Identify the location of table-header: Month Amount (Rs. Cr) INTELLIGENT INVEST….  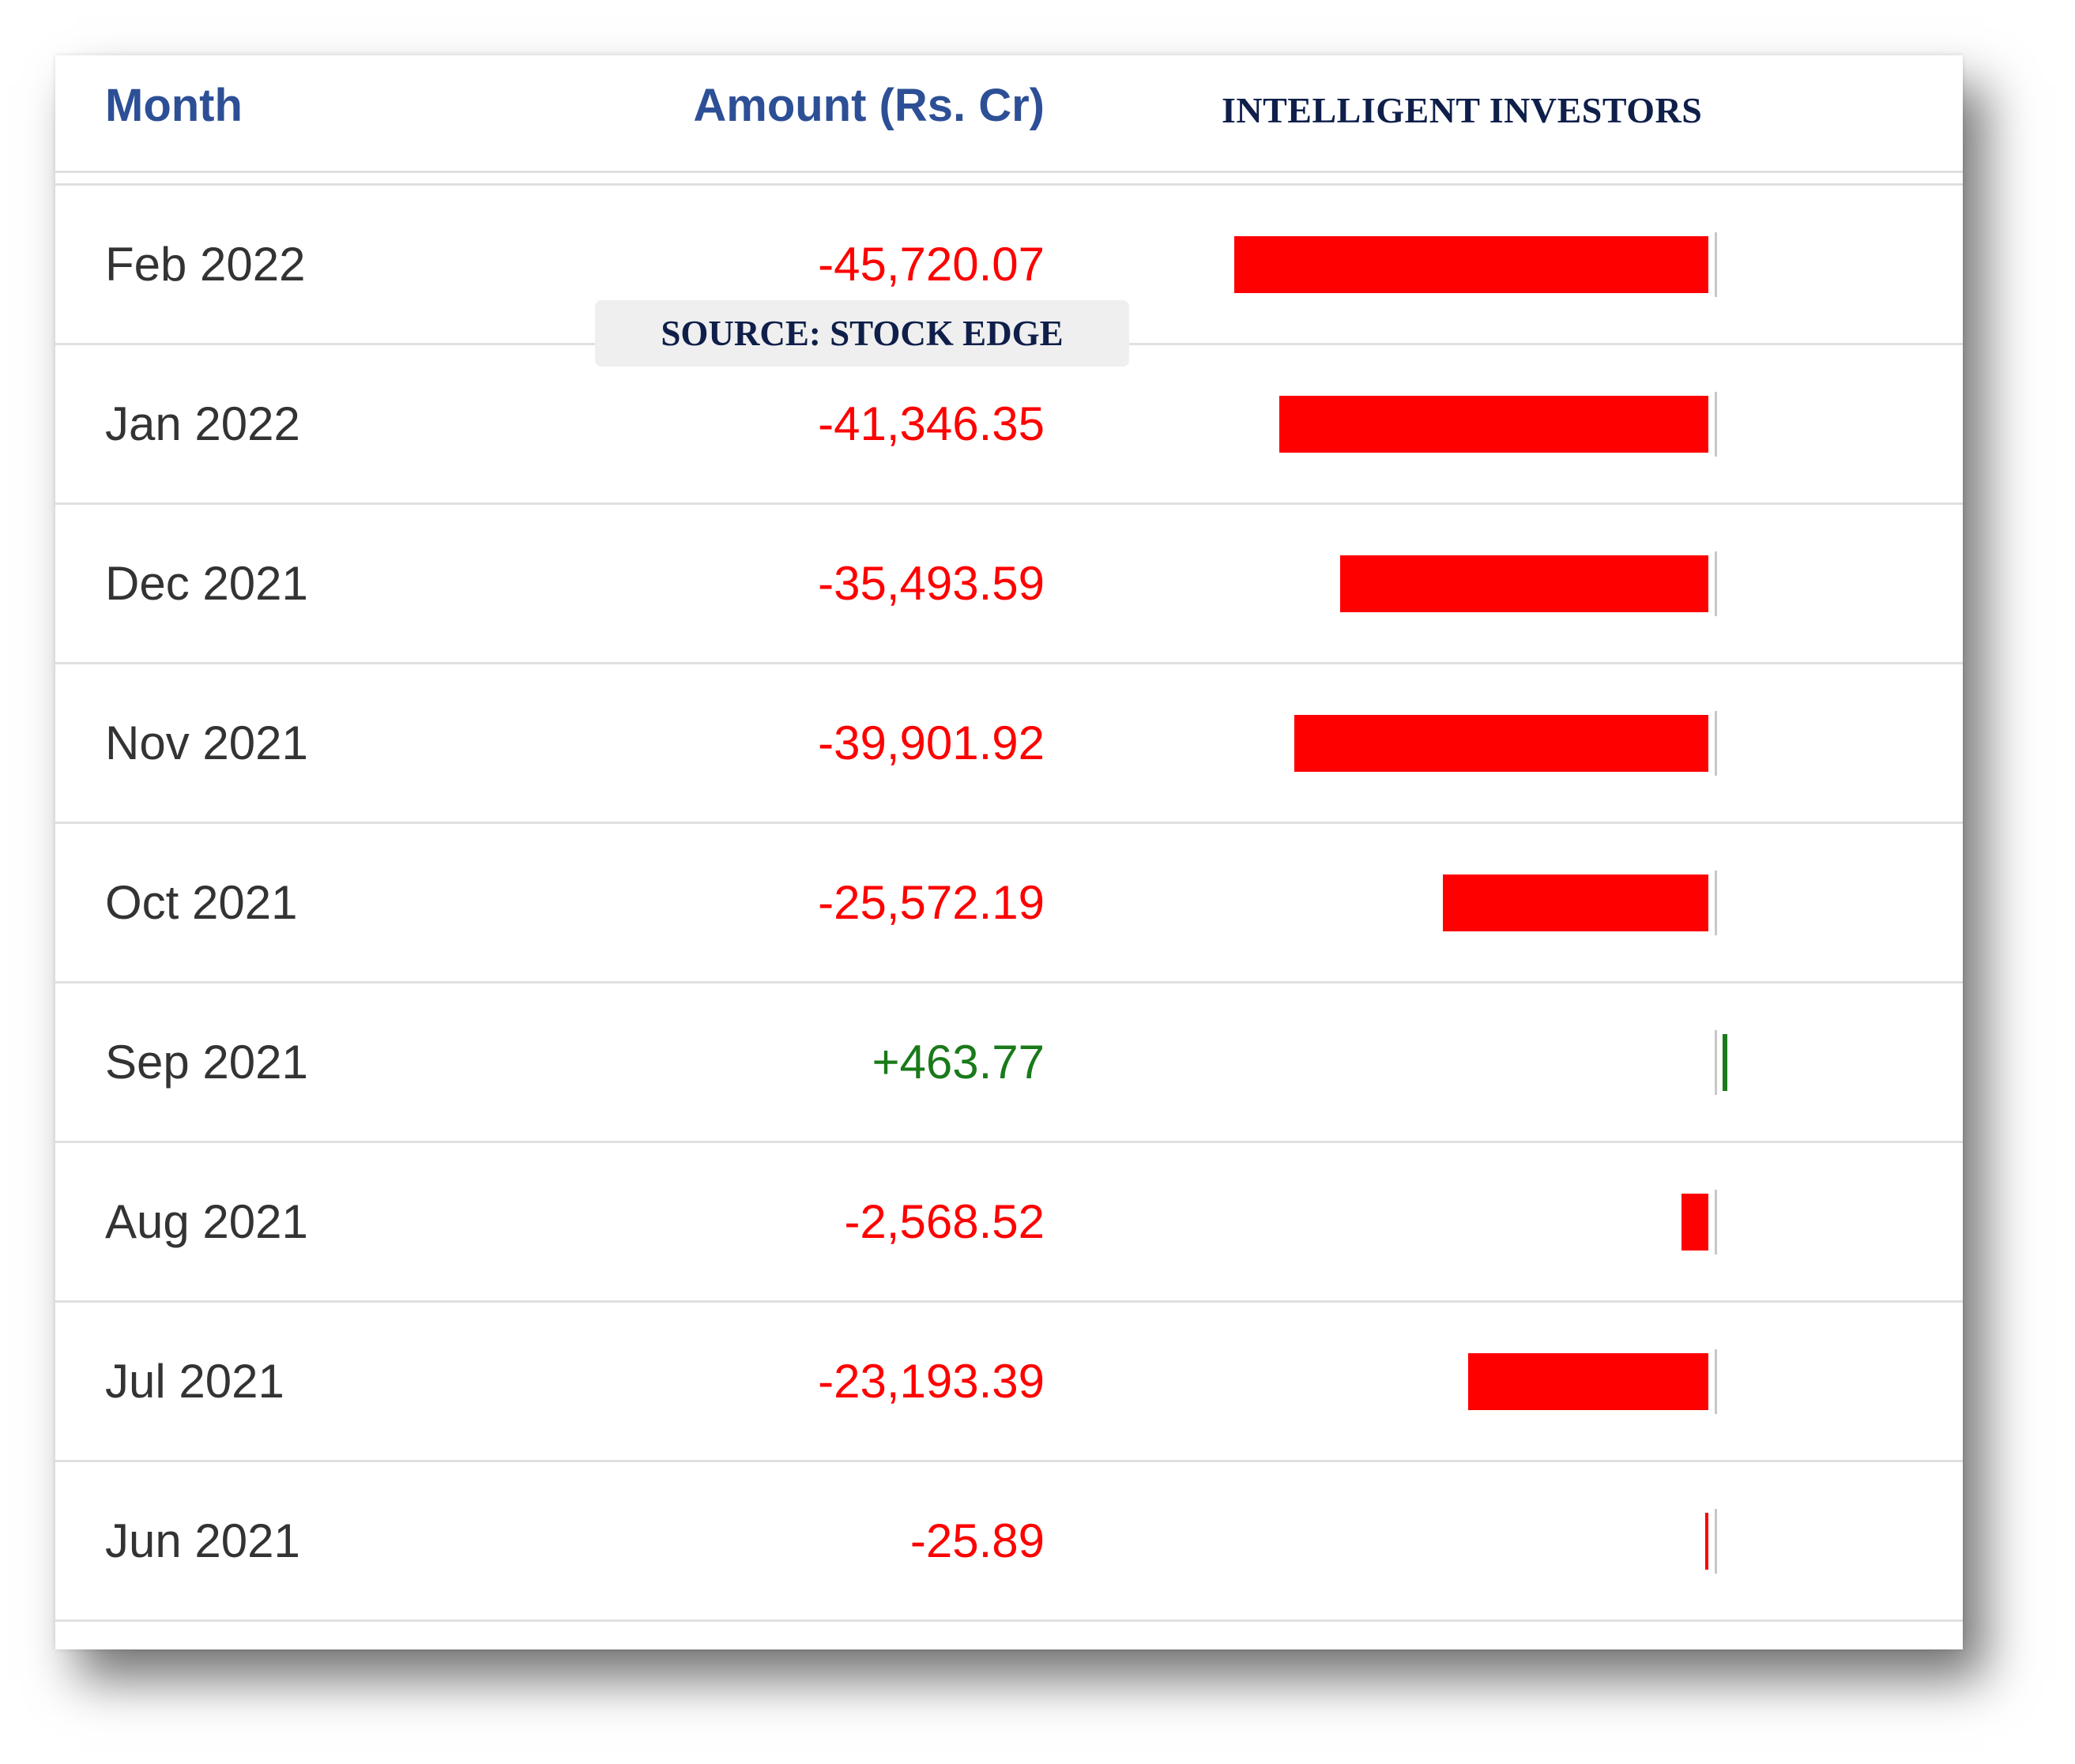
(1009, 114).